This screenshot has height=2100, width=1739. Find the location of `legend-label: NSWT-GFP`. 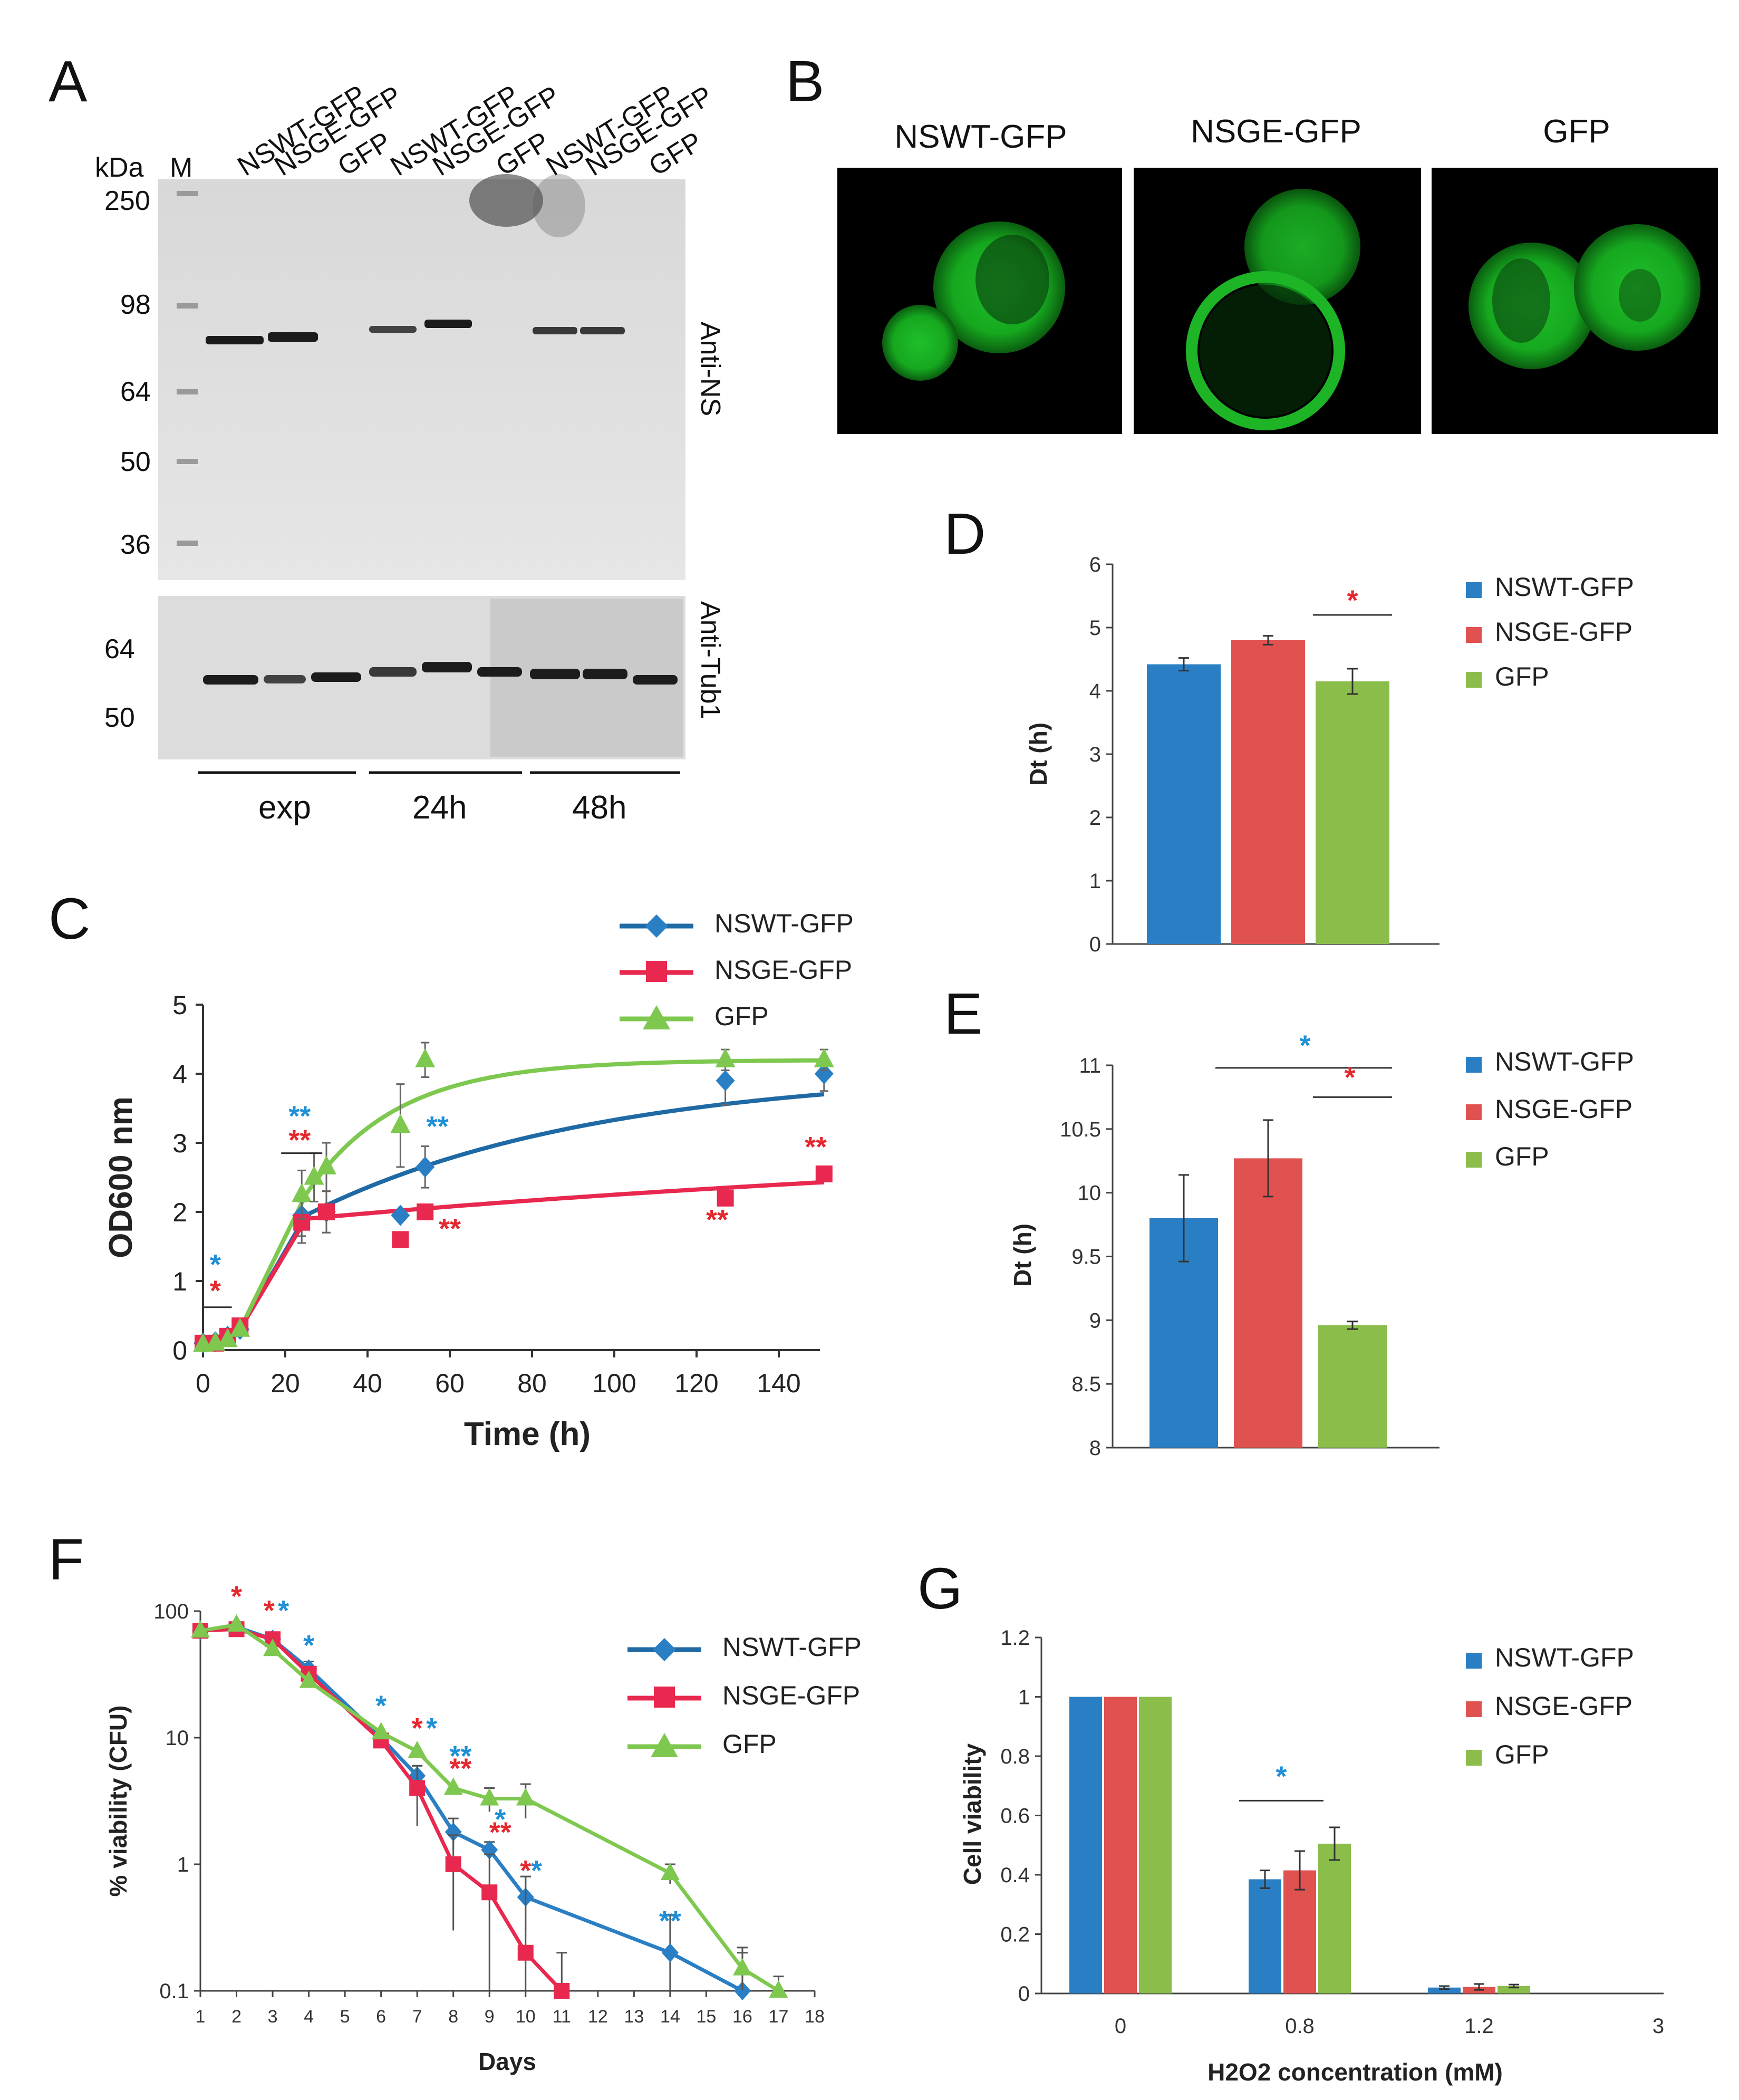

legend-label: NSWT-GFP is located at coordinates (1564, 1657).